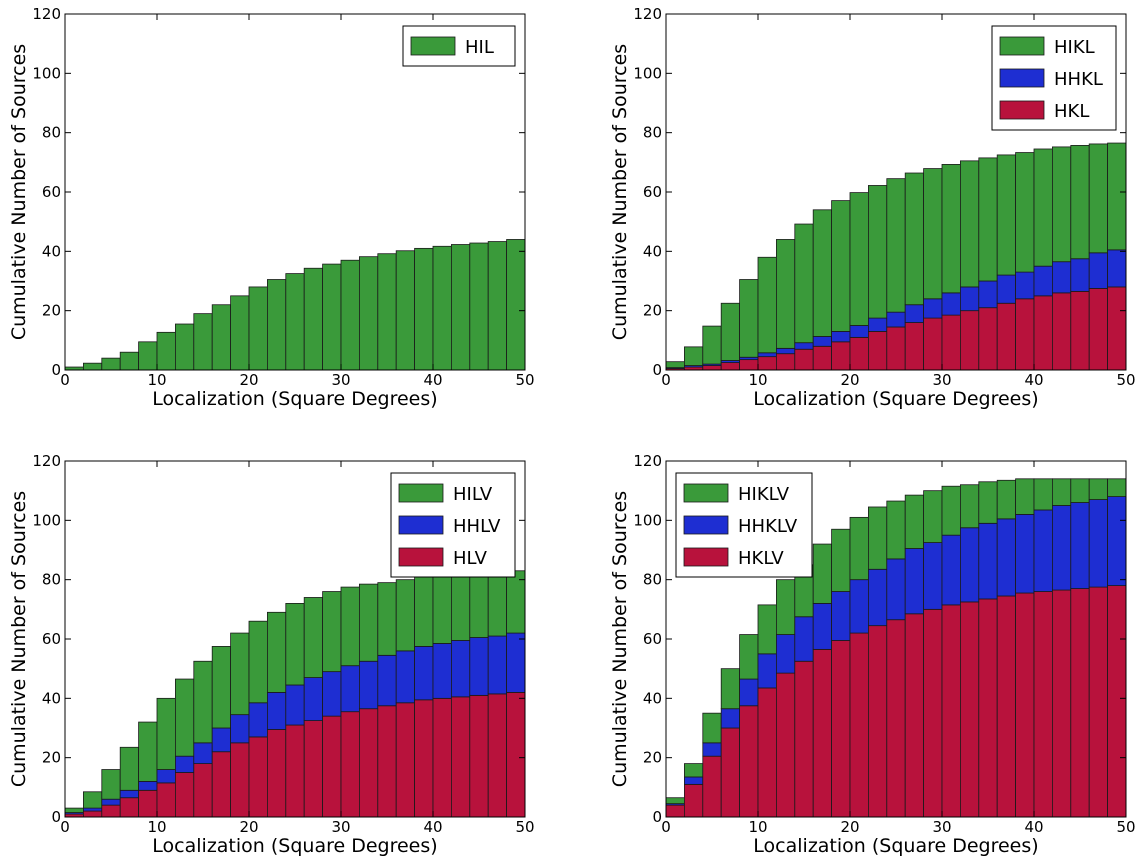  What do you see at coordinates (51, 698) in the screenshot?
I see `y-tick-label: 40` at bounding box center [51, 698].